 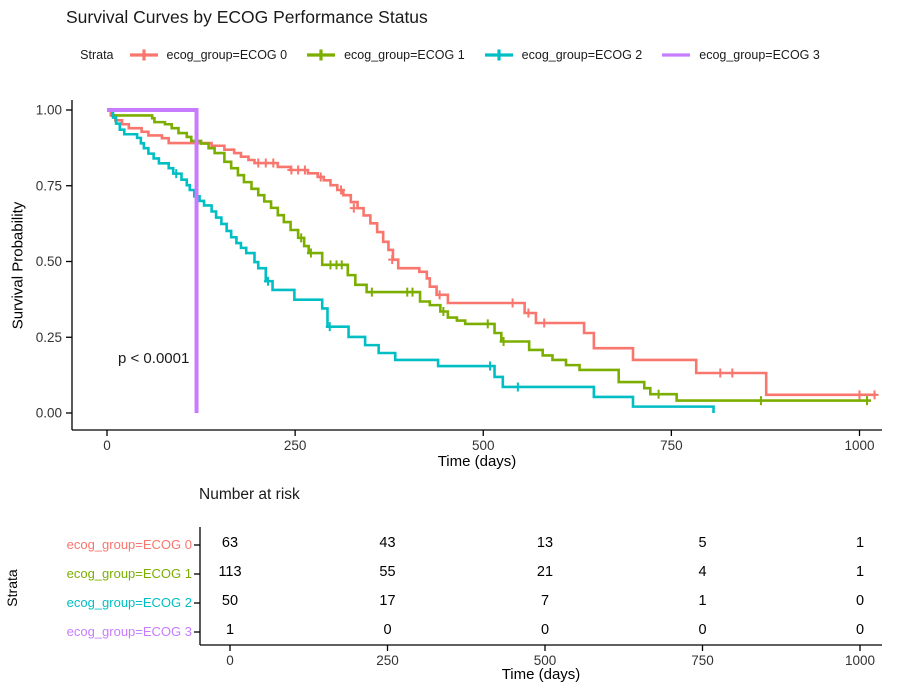 What do you see at coordinates (154, 358) in the screenshot?
I see `p-value-annotation: p < 0.0001` at bounding box center [154, 358].